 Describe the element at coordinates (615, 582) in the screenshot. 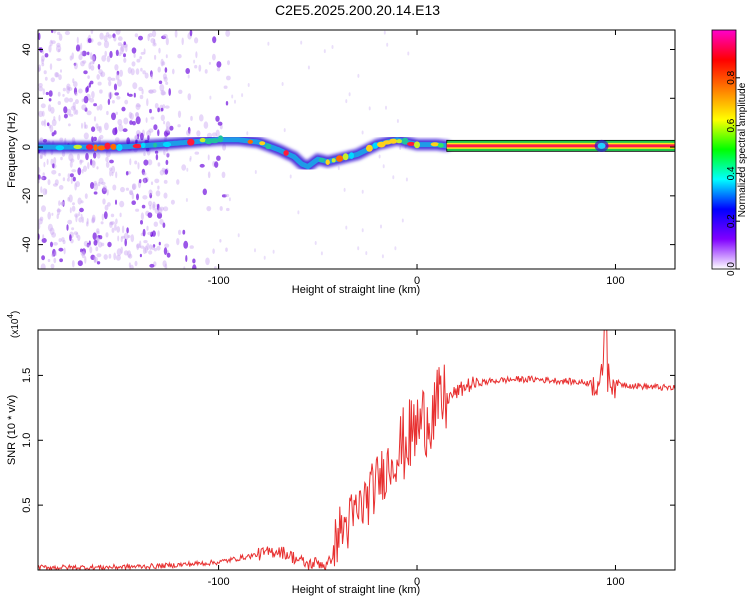

I see `x-tick-label: 100` at that location.